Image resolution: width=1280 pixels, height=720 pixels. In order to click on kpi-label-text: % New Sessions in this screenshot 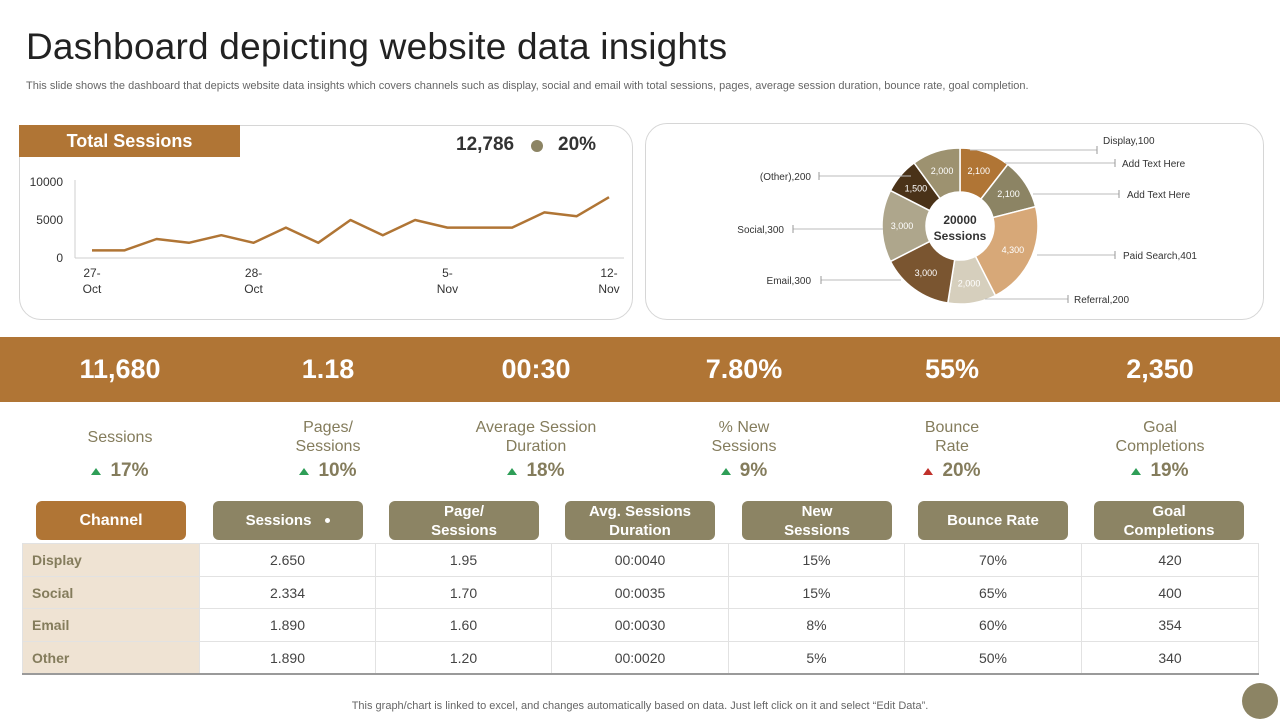, I will do `click(744, 437)`.